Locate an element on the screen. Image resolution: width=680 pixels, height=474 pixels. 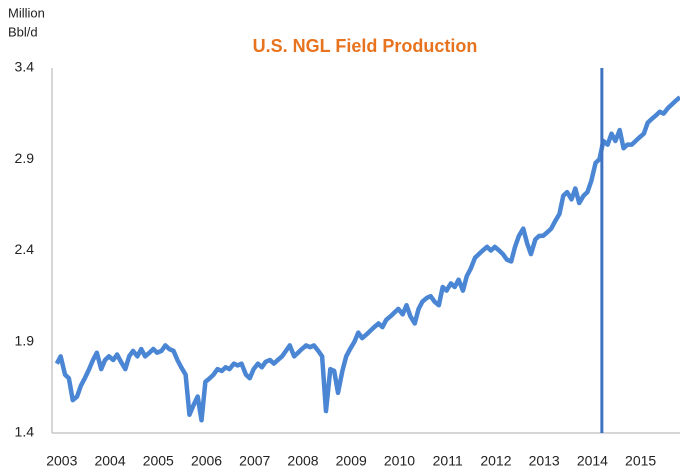
x-tick-label: 2007 is located at coordinates (254, 461).